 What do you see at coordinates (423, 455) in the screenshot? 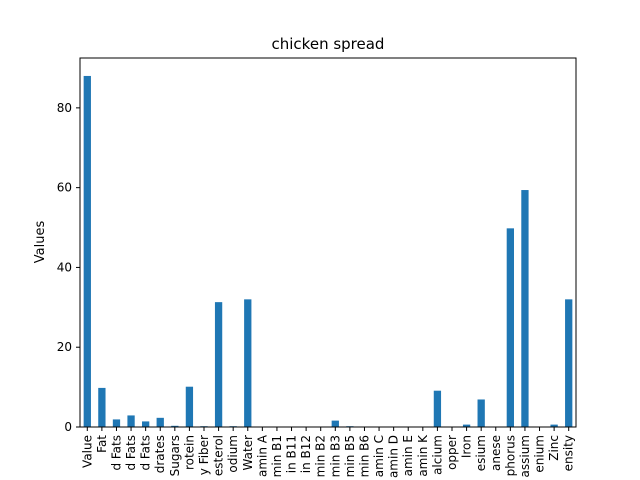
I see `x-tick-label: amin K` at bounding box center [423, 455].